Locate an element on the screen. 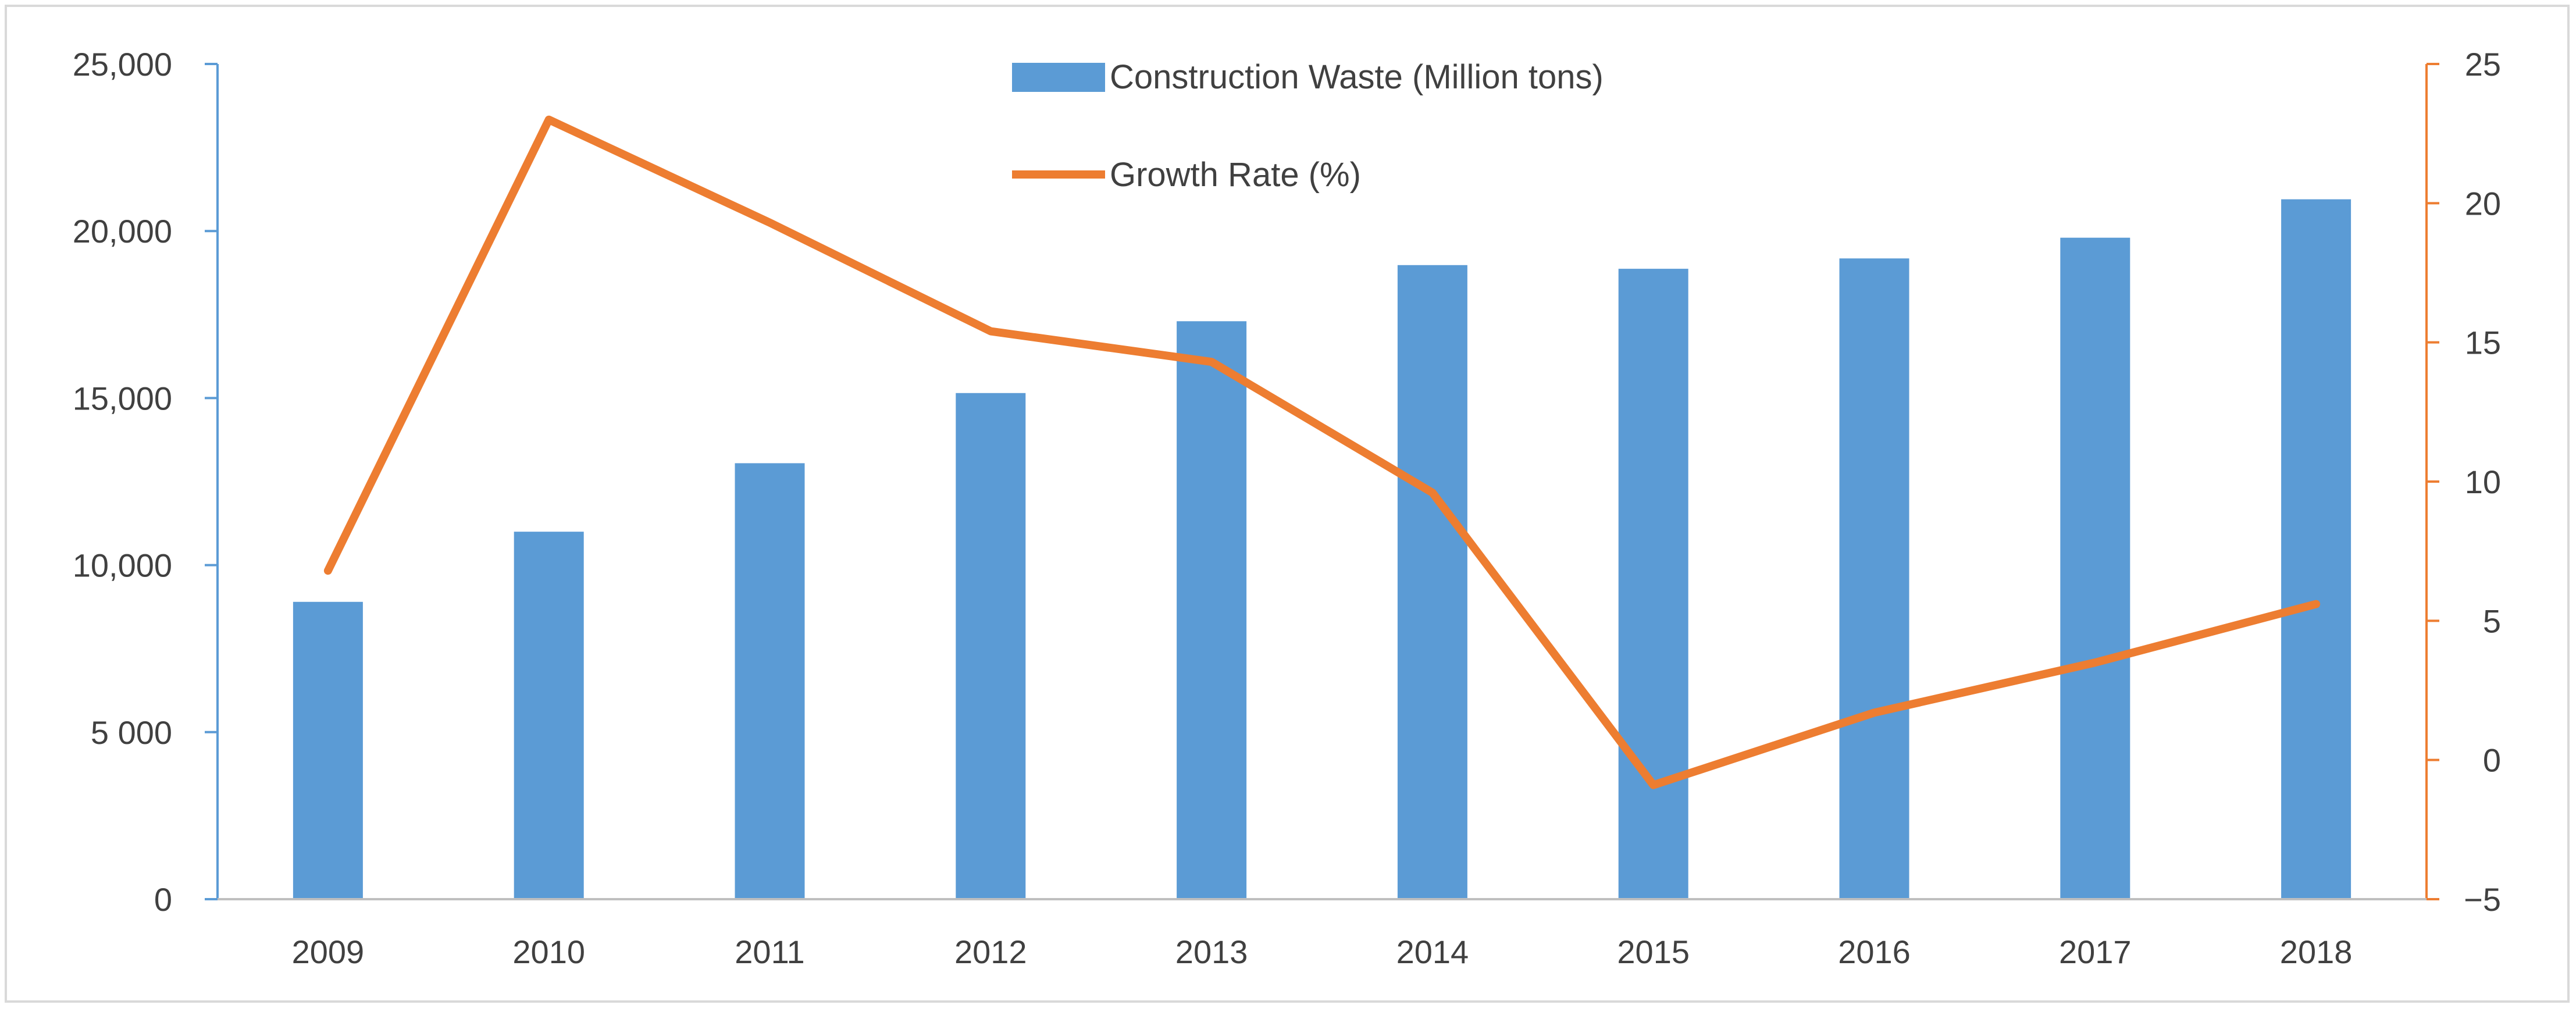 Image resolution: width=2576 pixels, height=1019 pixels. y-left-tick-label: 5 000 is located at coordinates (131, 732).